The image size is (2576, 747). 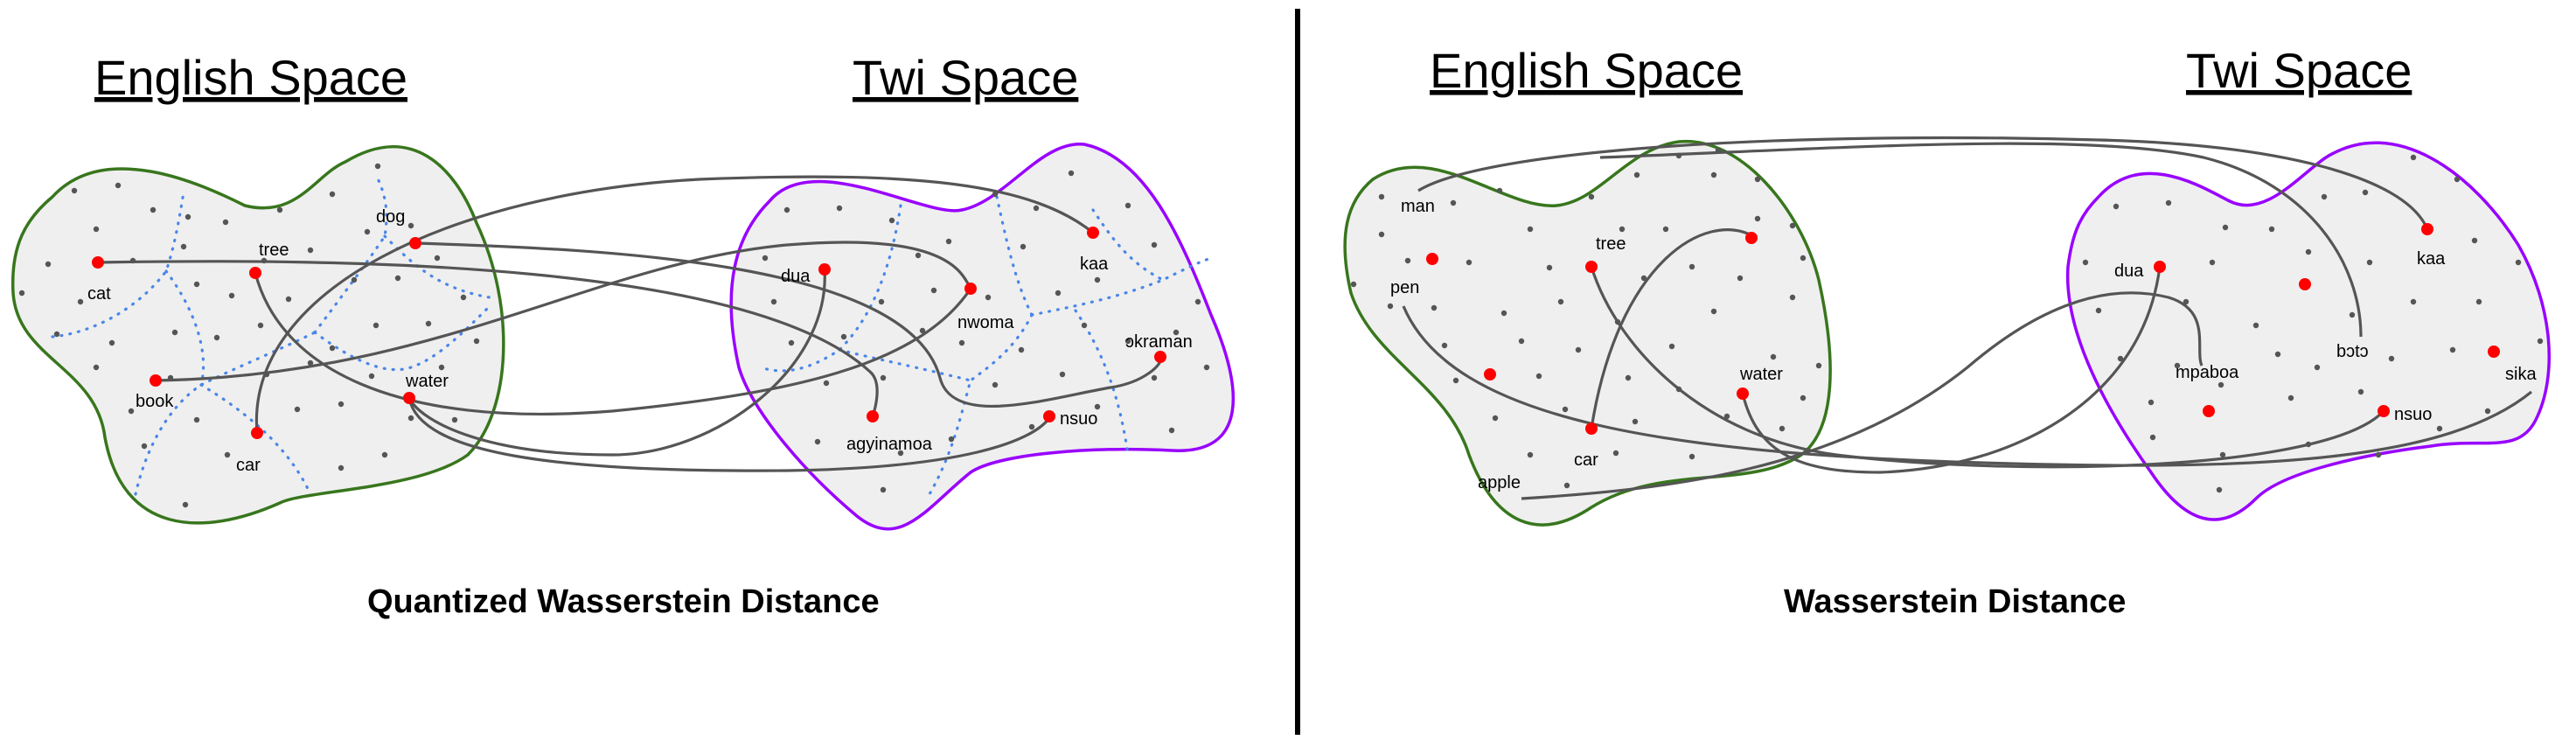 I want to click on right-anchor-points, so click(x=1963, y=329).